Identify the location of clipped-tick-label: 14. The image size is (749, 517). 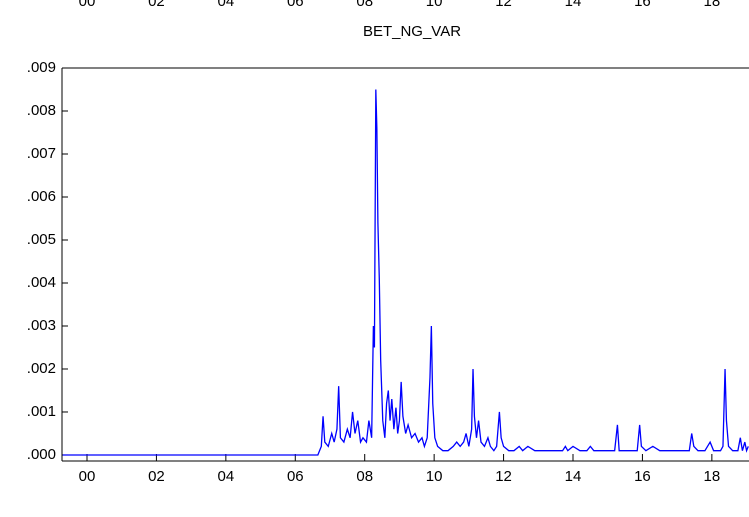
(573, 5).